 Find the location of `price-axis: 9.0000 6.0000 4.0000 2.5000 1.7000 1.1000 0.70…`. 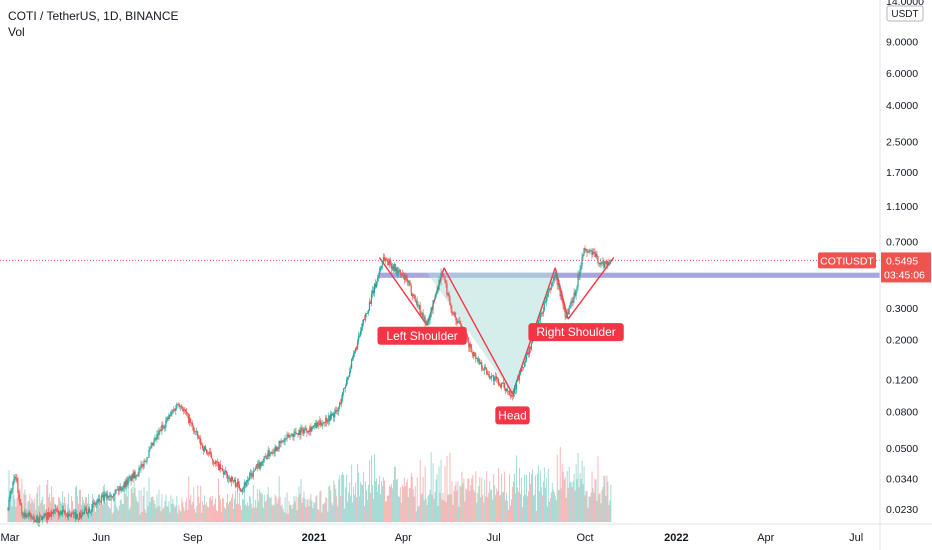

price-axis: 9.0000 6.0000 4.0000 2.5000 1.7000 1.1000 0.70… is located at coordinates (875, 275).